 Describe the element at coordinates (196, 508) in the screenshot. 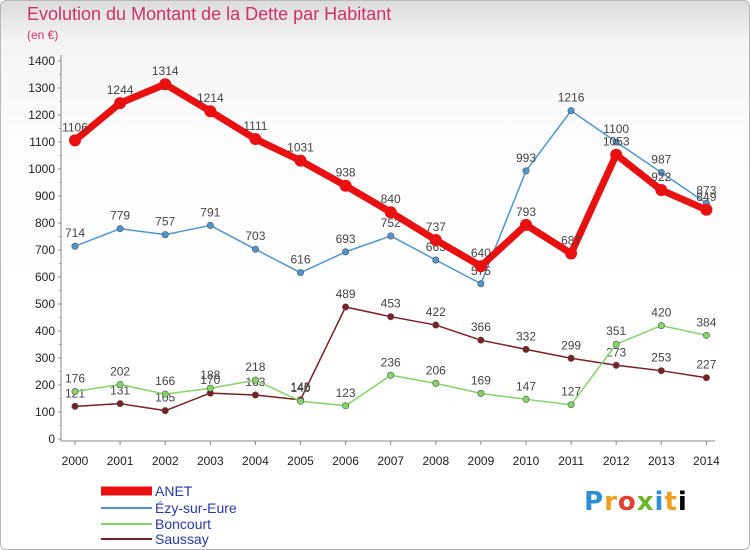

I see `legend-label: Ézy-sur-Eure` at that location.